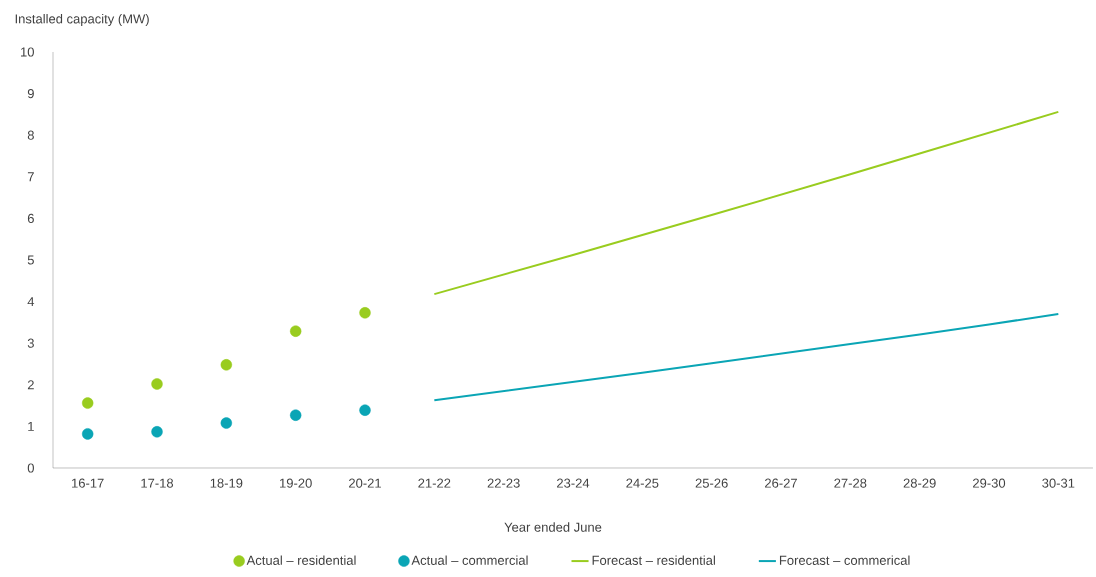  I want to click on y-tick-label: 3, so click(30, 343).